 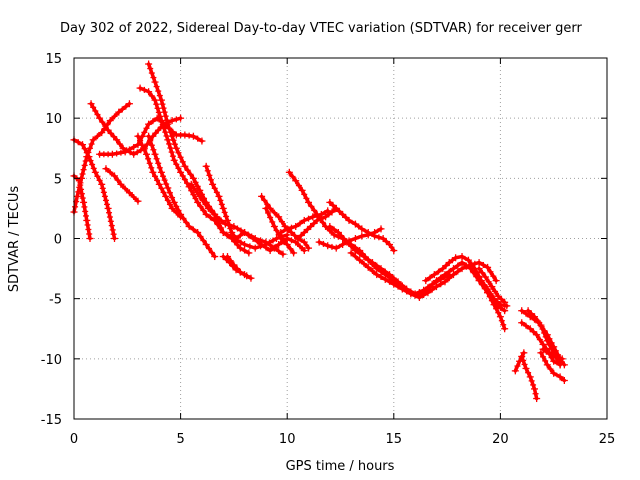 What do you see at coordinates (340, 466) in the screenshot?
I see `x-axis-label: GPS time / hours` at bounding box center [340, 466].